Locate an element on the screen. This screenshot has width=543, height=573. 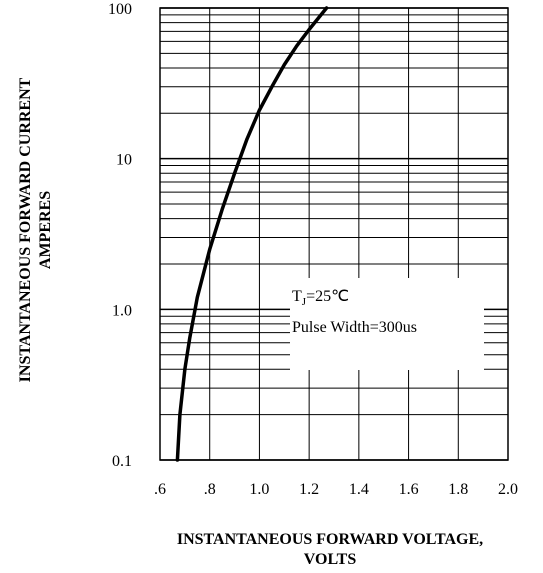
y-tick-label: 100 is located at coordinates (120, 9).